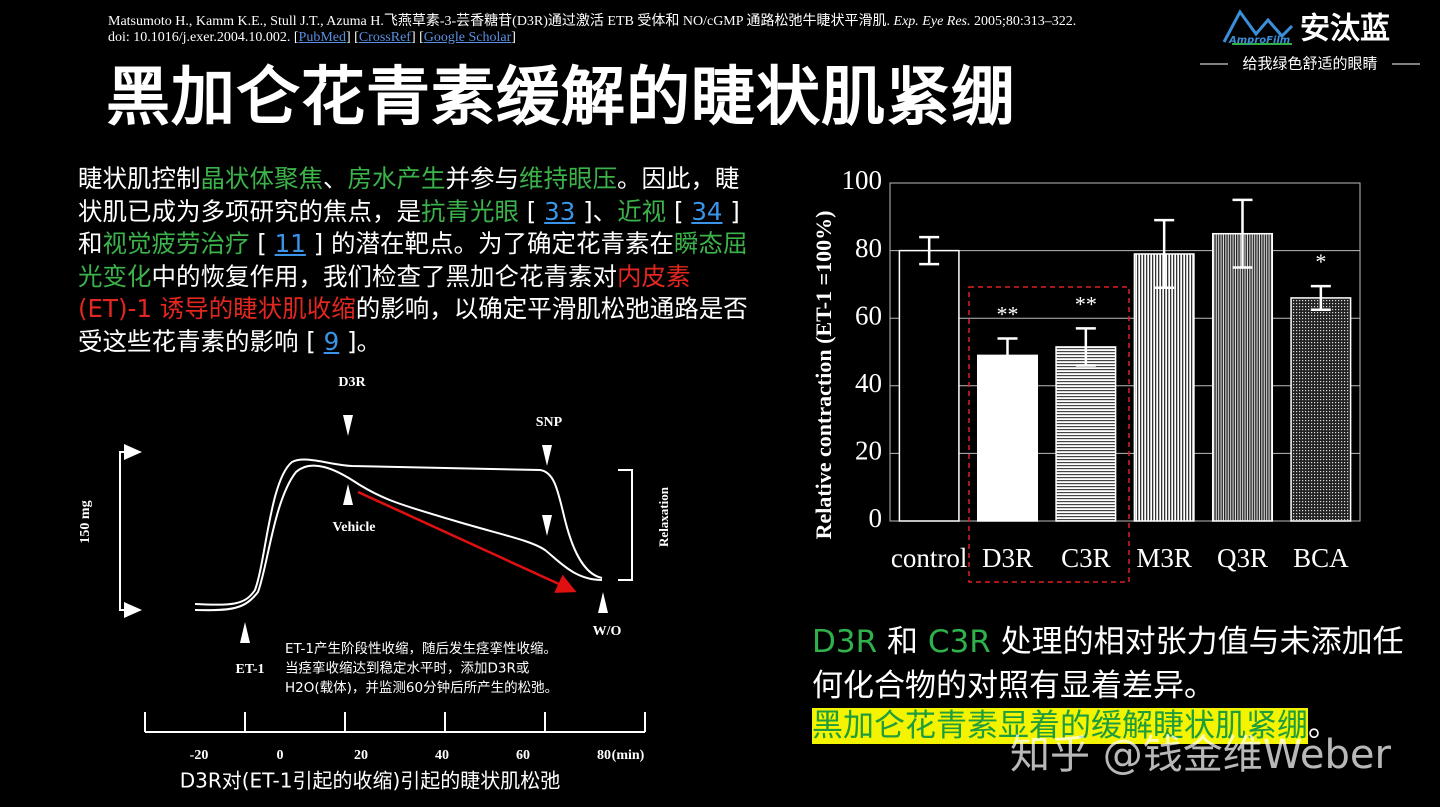 The width and height of the screenshot is (1440, 807). Describe the element at coordinates (1060, 726) in the screenshot. I see `text-run: 黑加仑花青素显着的缓解睫状肌紧绷` at that location.